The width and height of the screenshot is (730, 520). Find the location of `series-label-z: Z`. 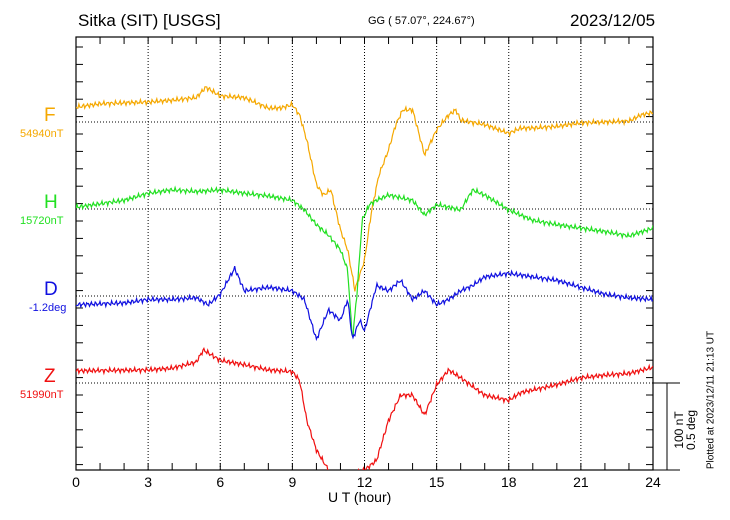

series-label-z: Z is located at coordinates (50, 376).